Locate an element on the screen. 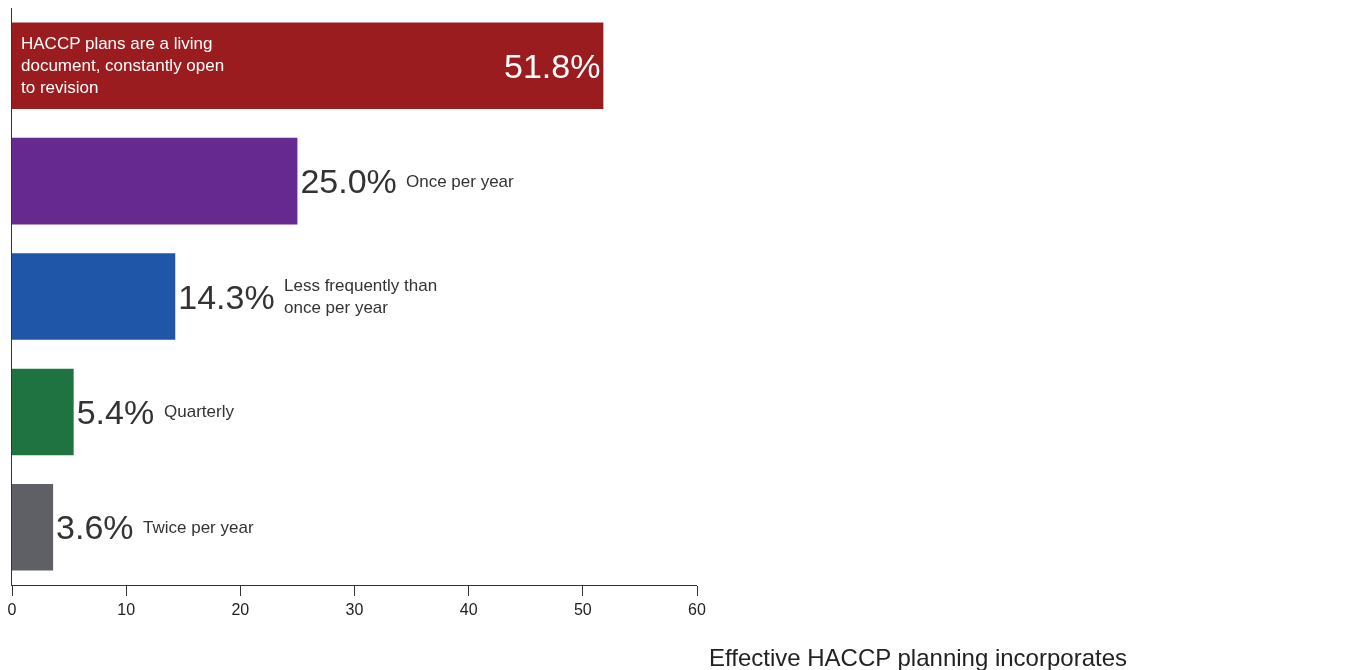 Image resolution: width=1370 pixels, height=670 pixels. x-tick-label: 0 is located at coordinates (12, 610).